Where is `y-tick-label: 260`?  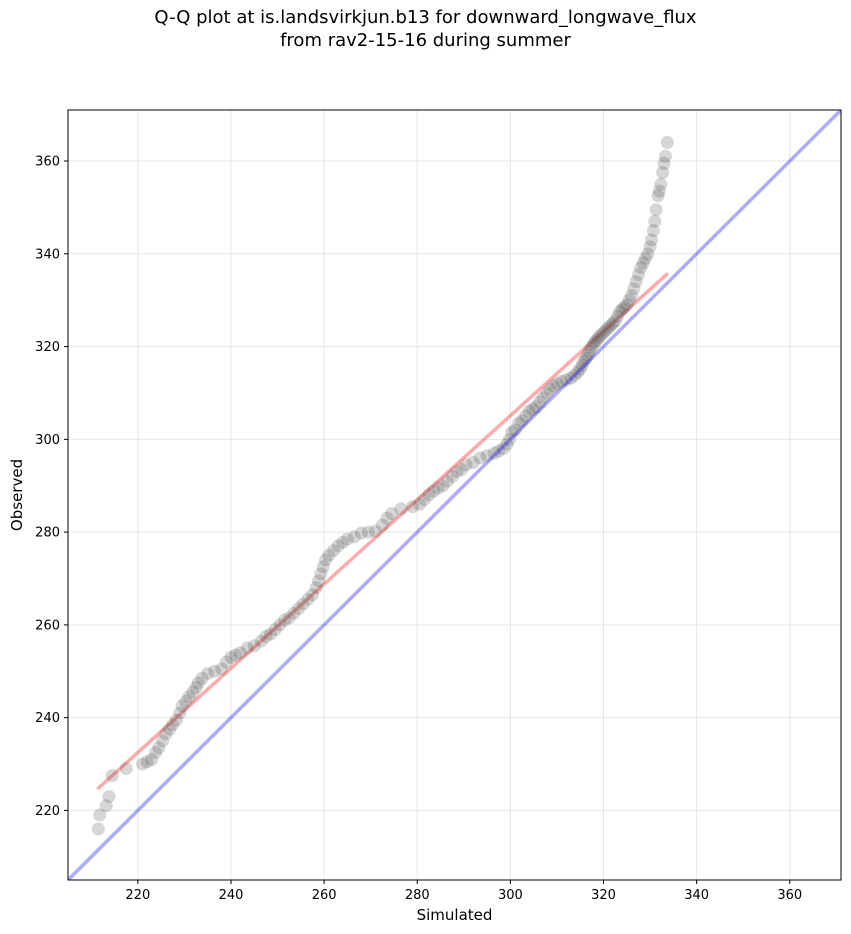
y-tick-label: 260 is located at coordinates (47, 625).